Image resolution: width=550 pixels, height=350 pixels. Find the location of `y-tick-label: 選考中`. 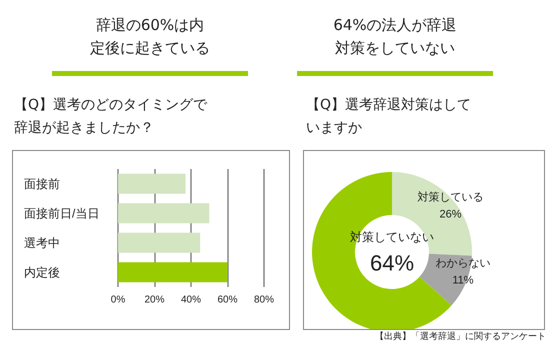

y-tick-label: 選考中 is located at coordinates (42, 243).